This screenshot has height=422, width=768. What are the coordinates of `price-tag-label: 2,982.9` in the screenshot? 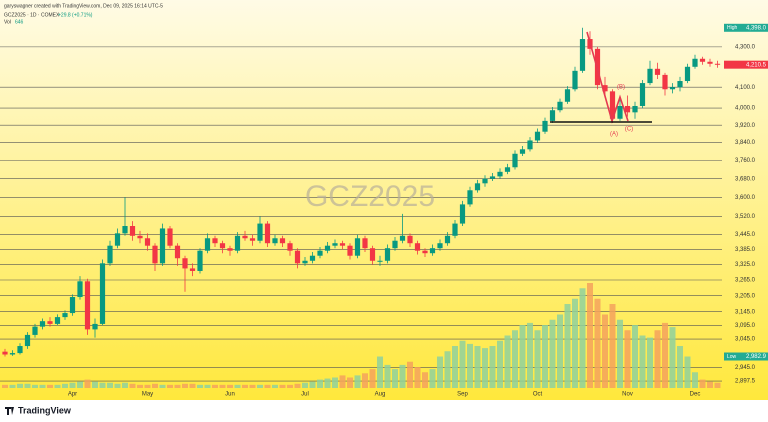 It's located at (756, 357).